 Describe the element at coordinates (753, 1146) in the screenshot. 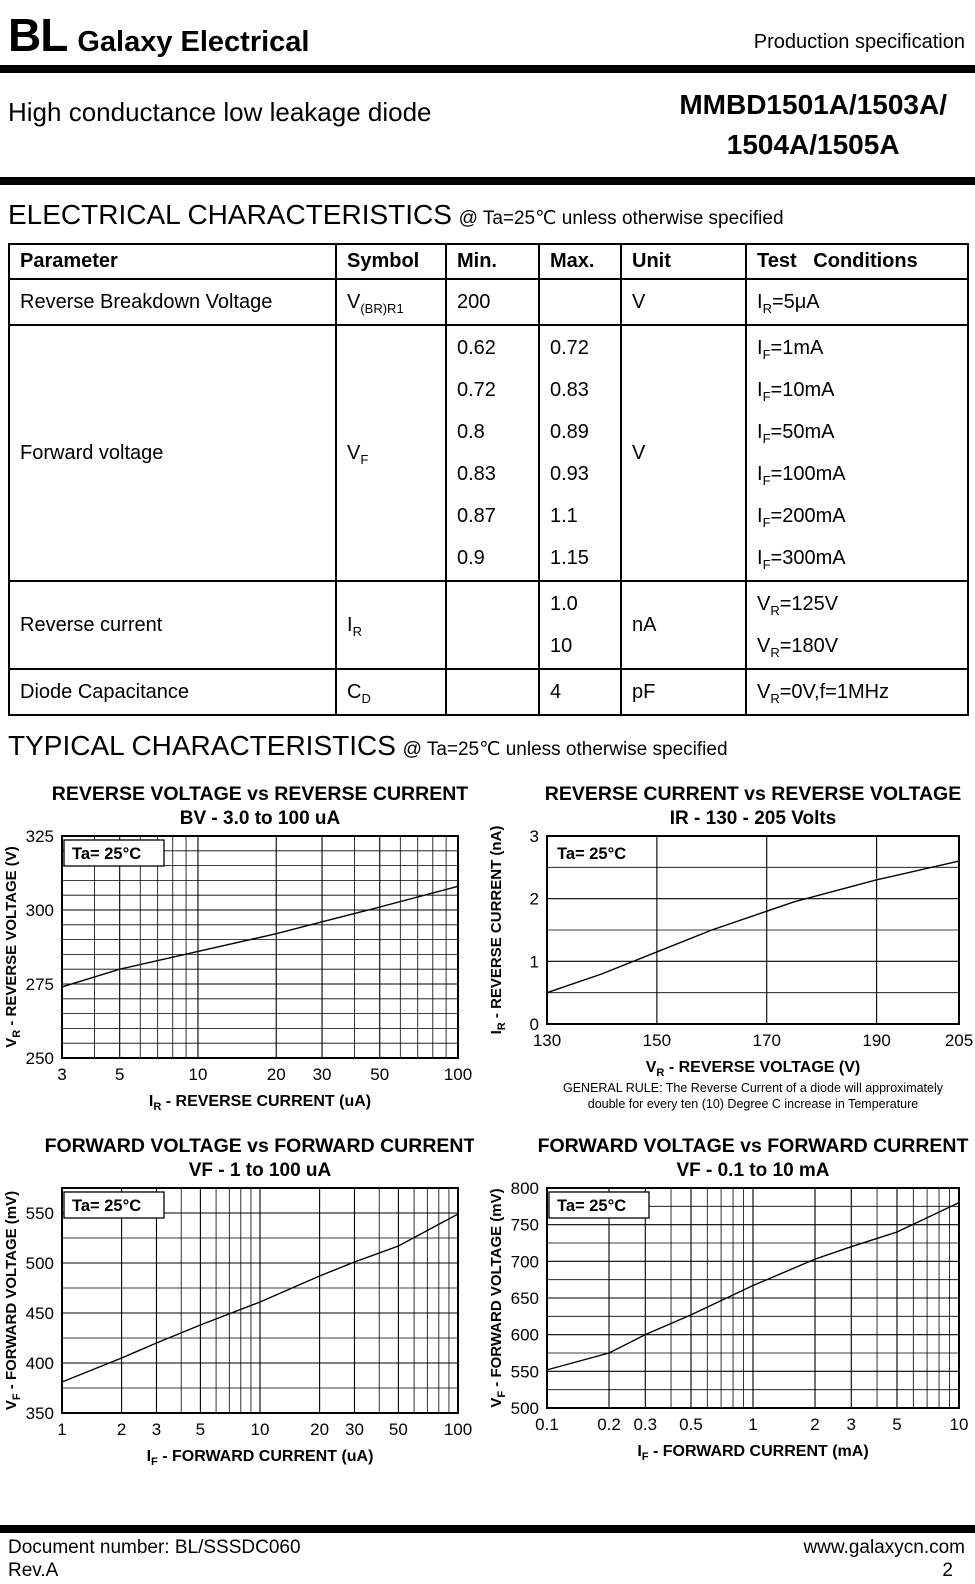

I see `svg-text:FORWARD VOLTAGE vs FORWARD CU: FORWARD VOLTAGE vs FORWARD CURRENT` at that location.